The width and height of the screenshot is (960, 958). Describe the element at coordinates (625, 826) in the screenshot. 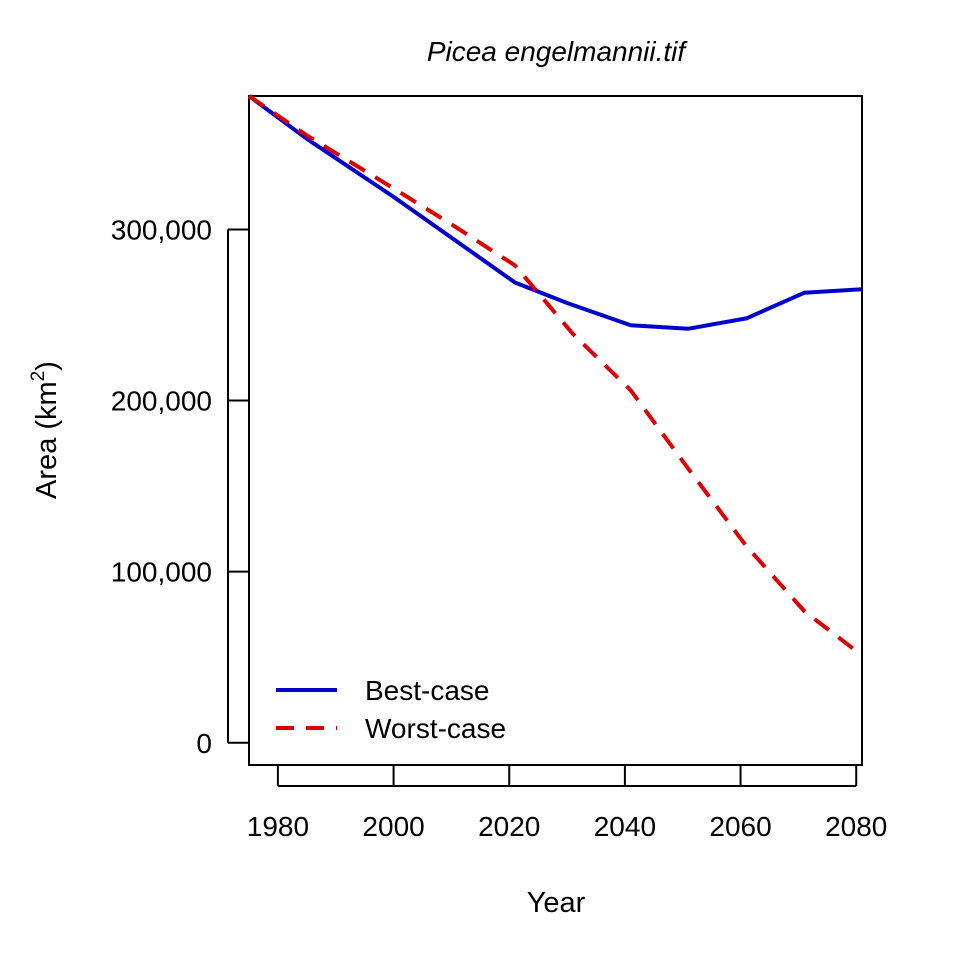

I see `x-tick-label: 2040` at that location.